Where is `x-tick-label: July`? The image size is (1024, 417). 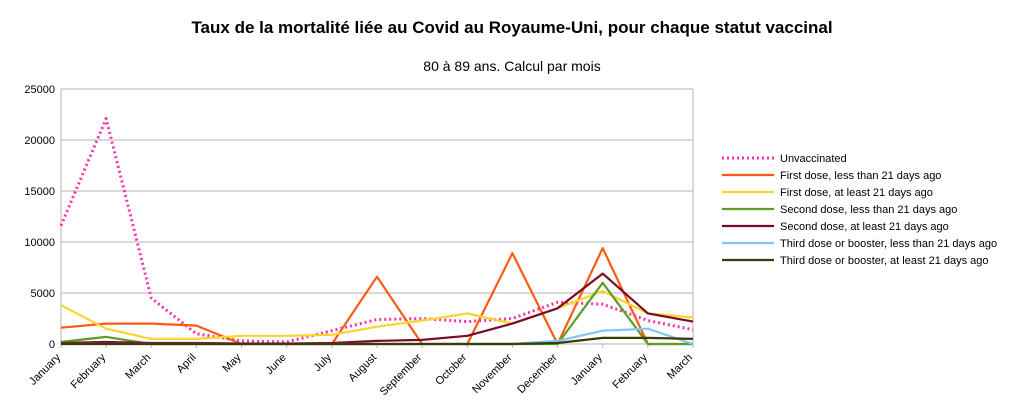
x-tick-label: July is located at coordinates (323, 362).